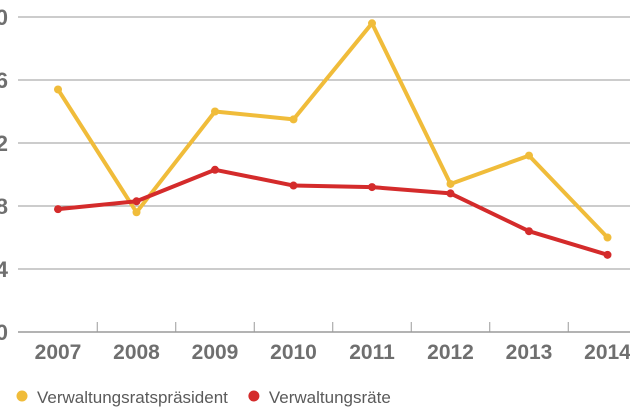 This screenshot has width=630, height=417. What do you see at coordinates (4, 269) in the screenshot?
I see `y-tick-label: 4` at bounding box center [4, 269].